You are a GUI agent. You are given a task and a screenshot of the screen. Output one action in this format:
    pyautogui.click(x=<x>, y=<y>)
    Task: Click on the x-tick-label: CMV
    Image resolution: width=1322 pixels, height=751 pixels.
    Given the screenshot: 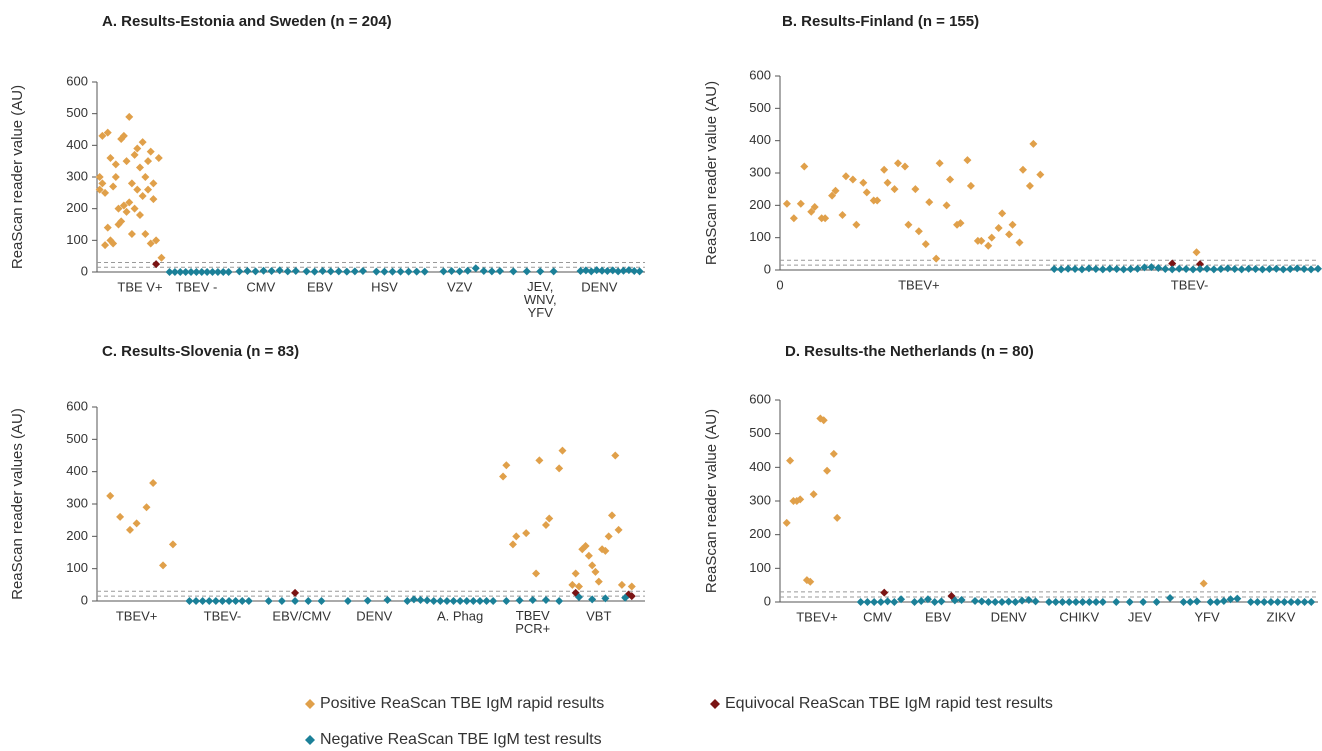 What is the action you would take?
    pyautogui.click(x=260, y=286)
    